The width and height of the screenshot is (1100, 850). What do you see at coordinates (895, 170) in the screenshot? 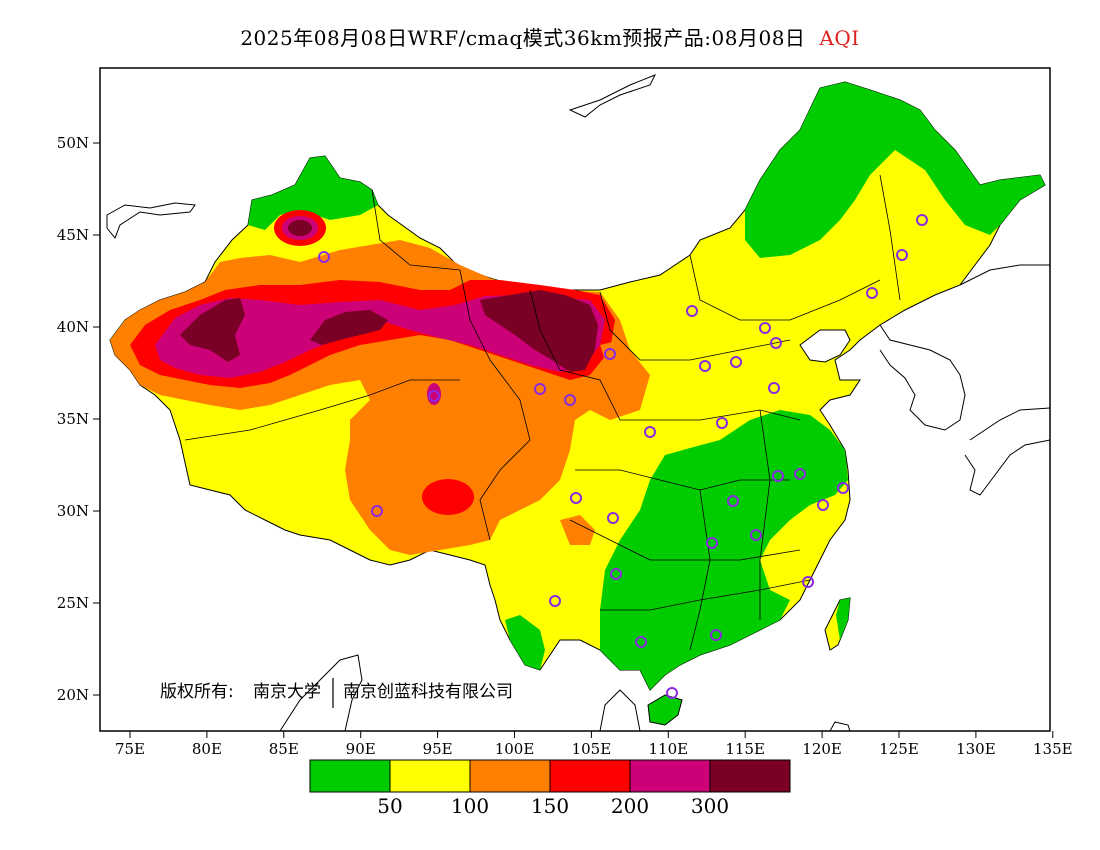
I see `aqi-good-northeast` at bounding box center [895, 170].